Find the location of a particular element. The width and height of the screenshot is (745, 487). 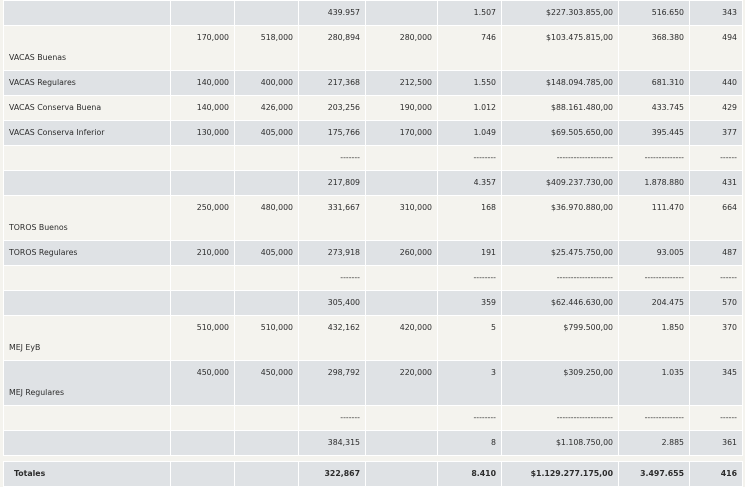

avg-price-cell: 439.957 is located at coordinates (332, 13).